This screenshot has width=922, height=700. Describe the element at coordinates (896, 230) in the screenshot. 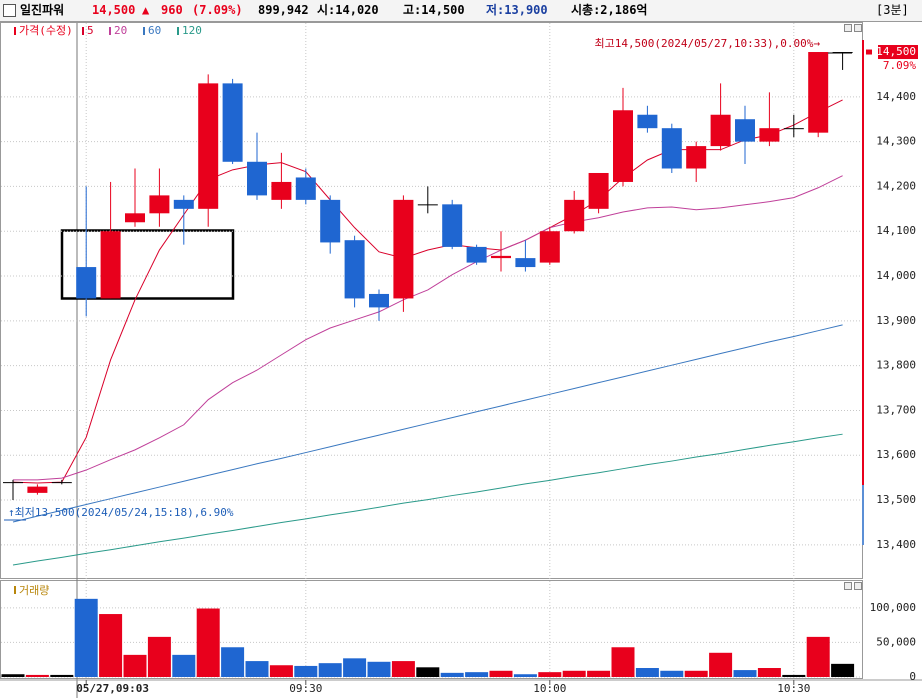

I see `y-tick-label: 14,100` at that location.